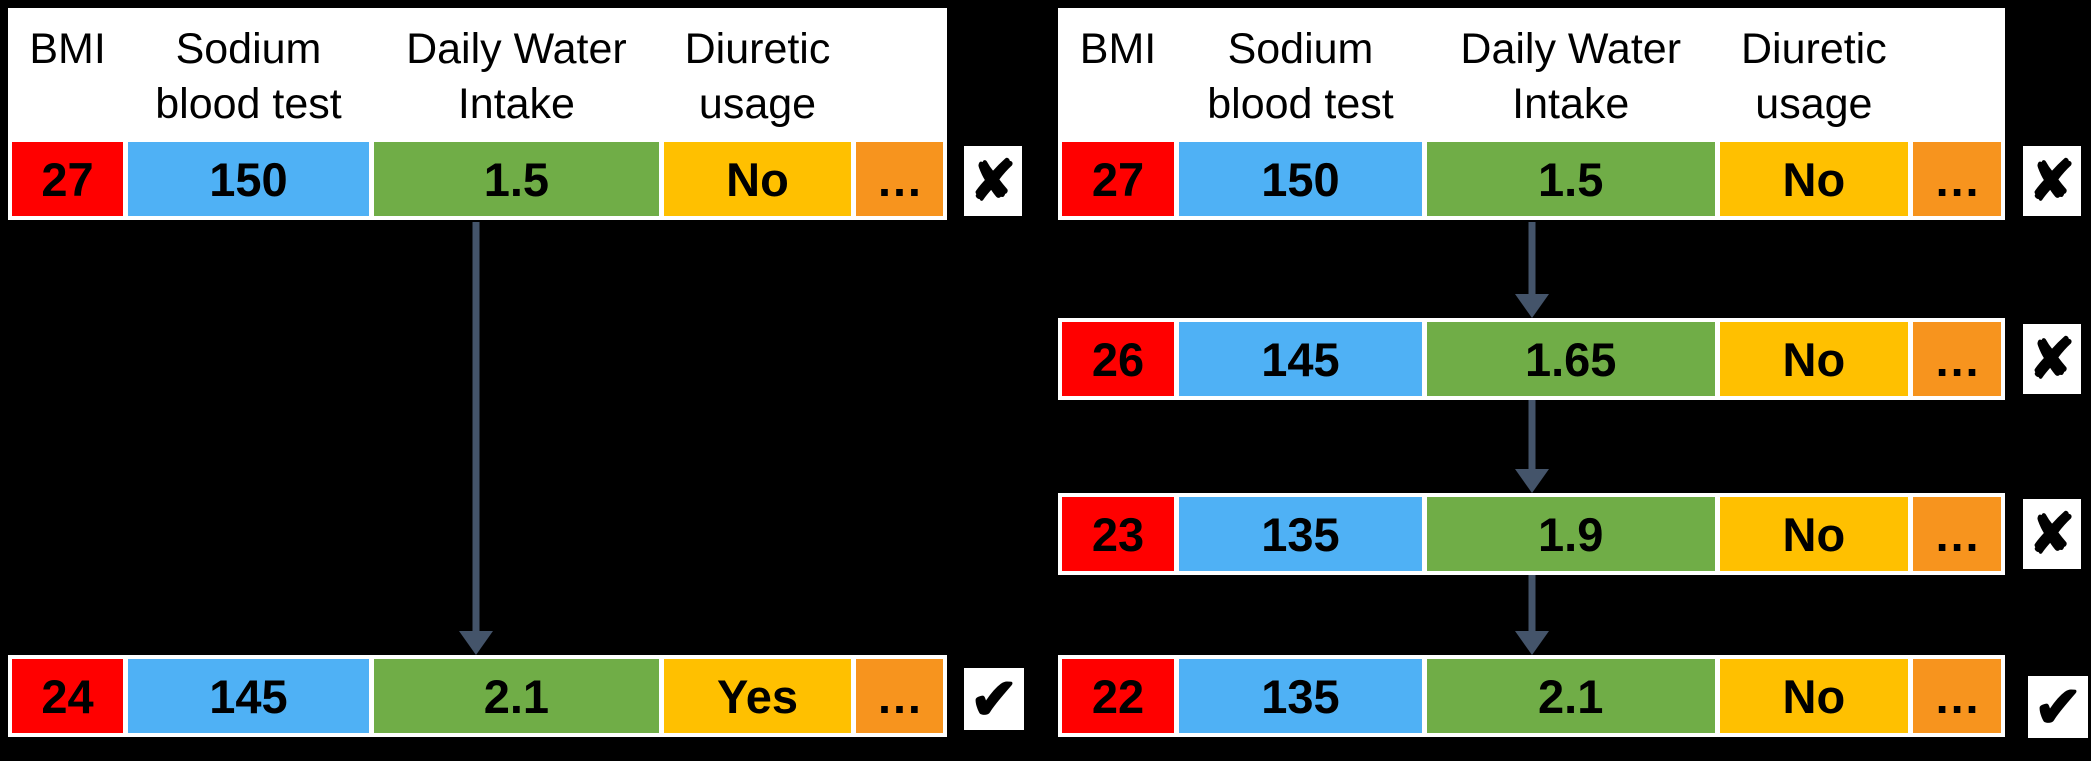 The width and height of the screenshot is (2091, 761). What do you see at coordinates (757, 696) in the screenshot?
I see `diuretic-cell: Yes` at bounding box center [757, 696].